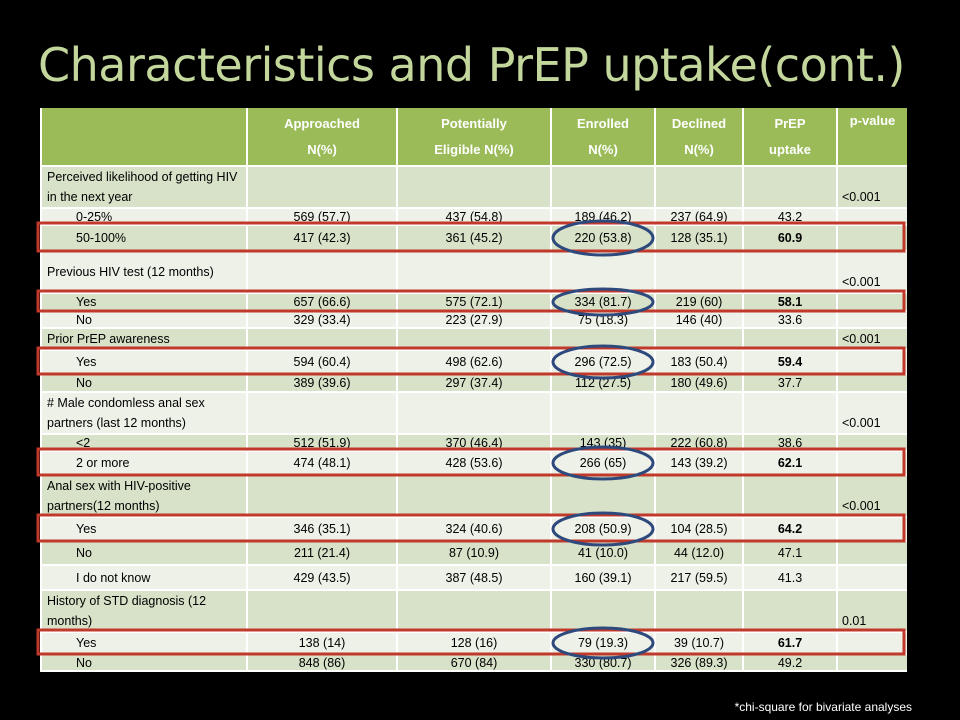 This screenshot has width=960, height=720. What do you see at coordinates (143, 217) in the screenshot?
I see `row-label: 0-25%` at bounding box center [143, 217].